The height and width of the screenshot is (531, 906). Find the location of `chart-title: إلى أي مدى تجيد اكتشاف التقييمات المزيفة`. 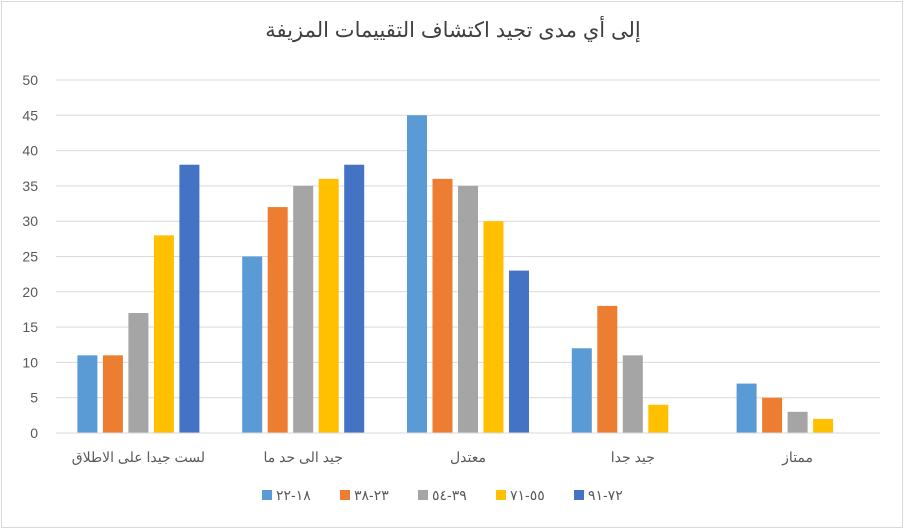

chart-title: إلى أي مدى تجيد اكتشاف التقييمات المزيفة is located at coordinates (453, 30).